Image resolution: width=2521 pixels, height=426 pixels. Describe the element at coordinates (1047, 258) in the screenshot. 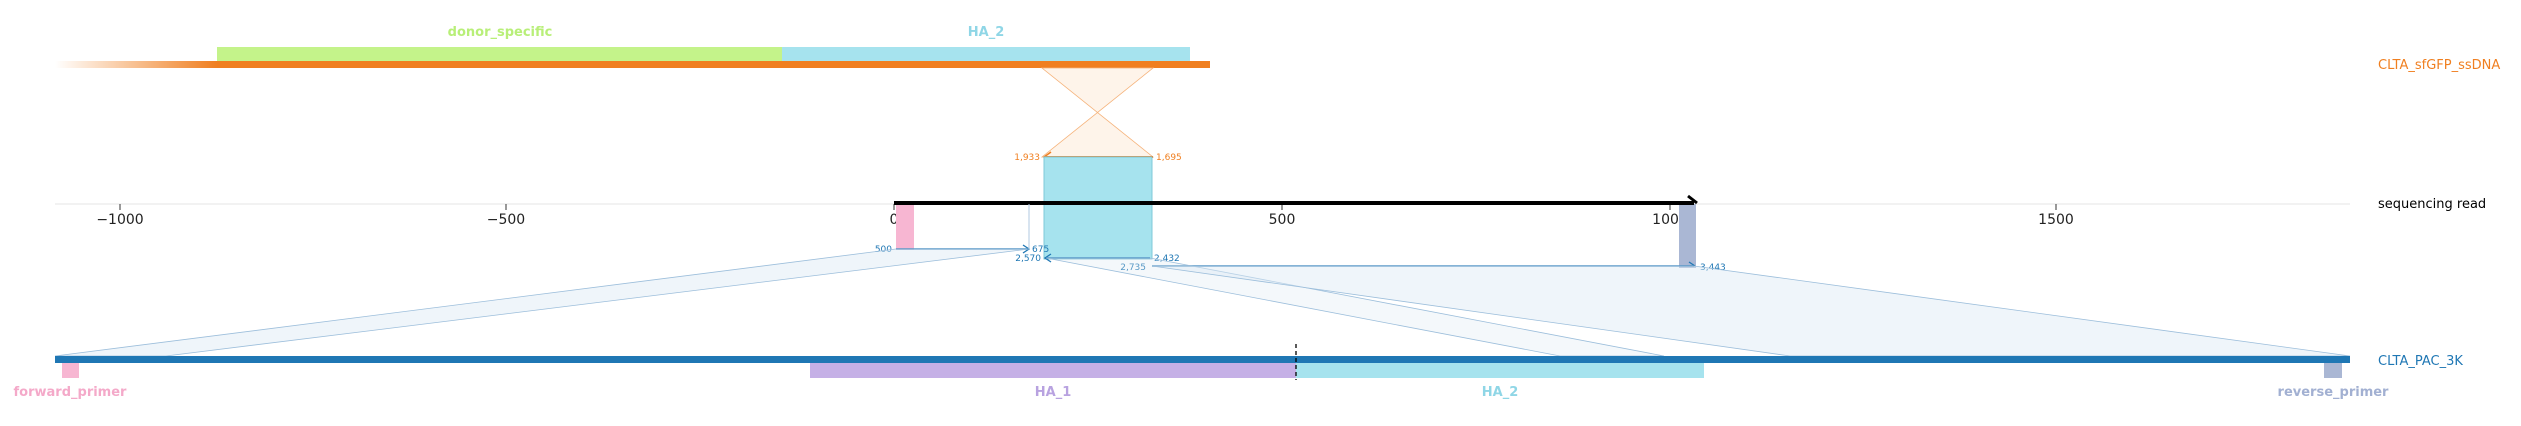

I see `bottom-segment-b-arrowhead` at that location.